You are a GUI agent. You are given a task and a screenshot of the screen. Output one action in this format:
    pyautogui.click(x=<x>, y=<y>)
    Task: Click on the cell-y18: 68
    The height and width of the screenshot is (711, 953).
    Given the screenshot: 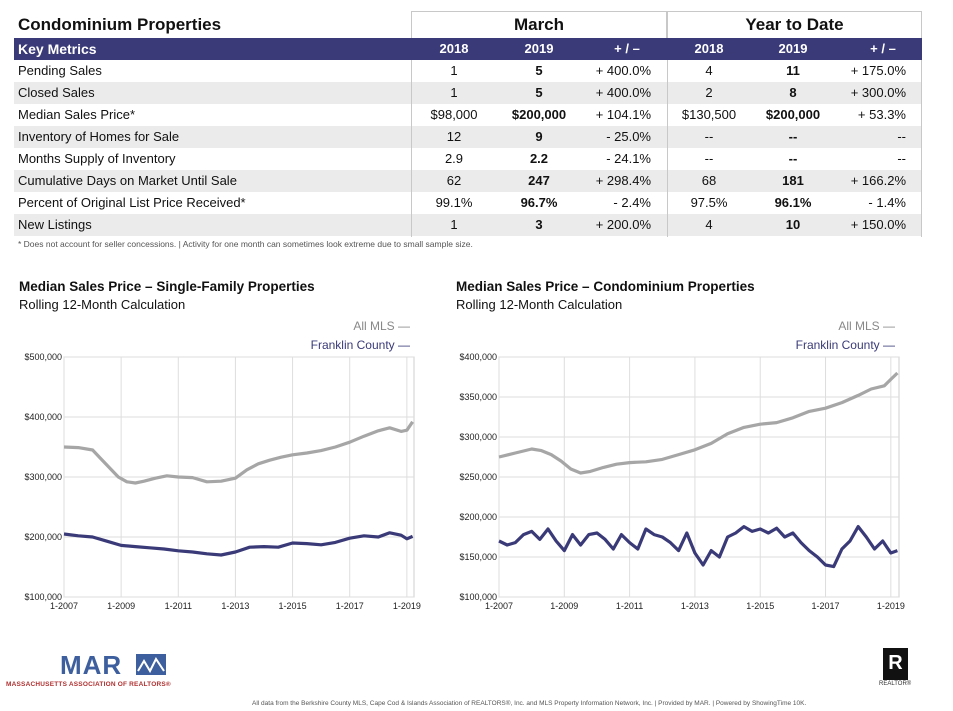 What is the action you would take?
    pyautogui.click(x=709, y=180)
    